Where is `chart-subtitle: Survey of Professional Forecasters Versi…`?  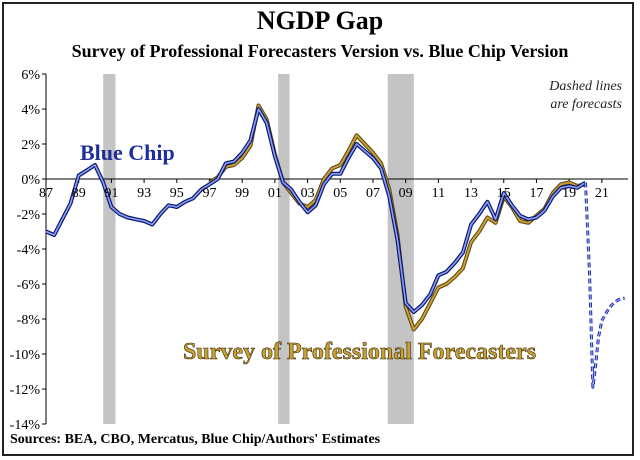
chart-subtitle: Survey of Professional Forecasters Versi… is located at coordinates (320, 51).